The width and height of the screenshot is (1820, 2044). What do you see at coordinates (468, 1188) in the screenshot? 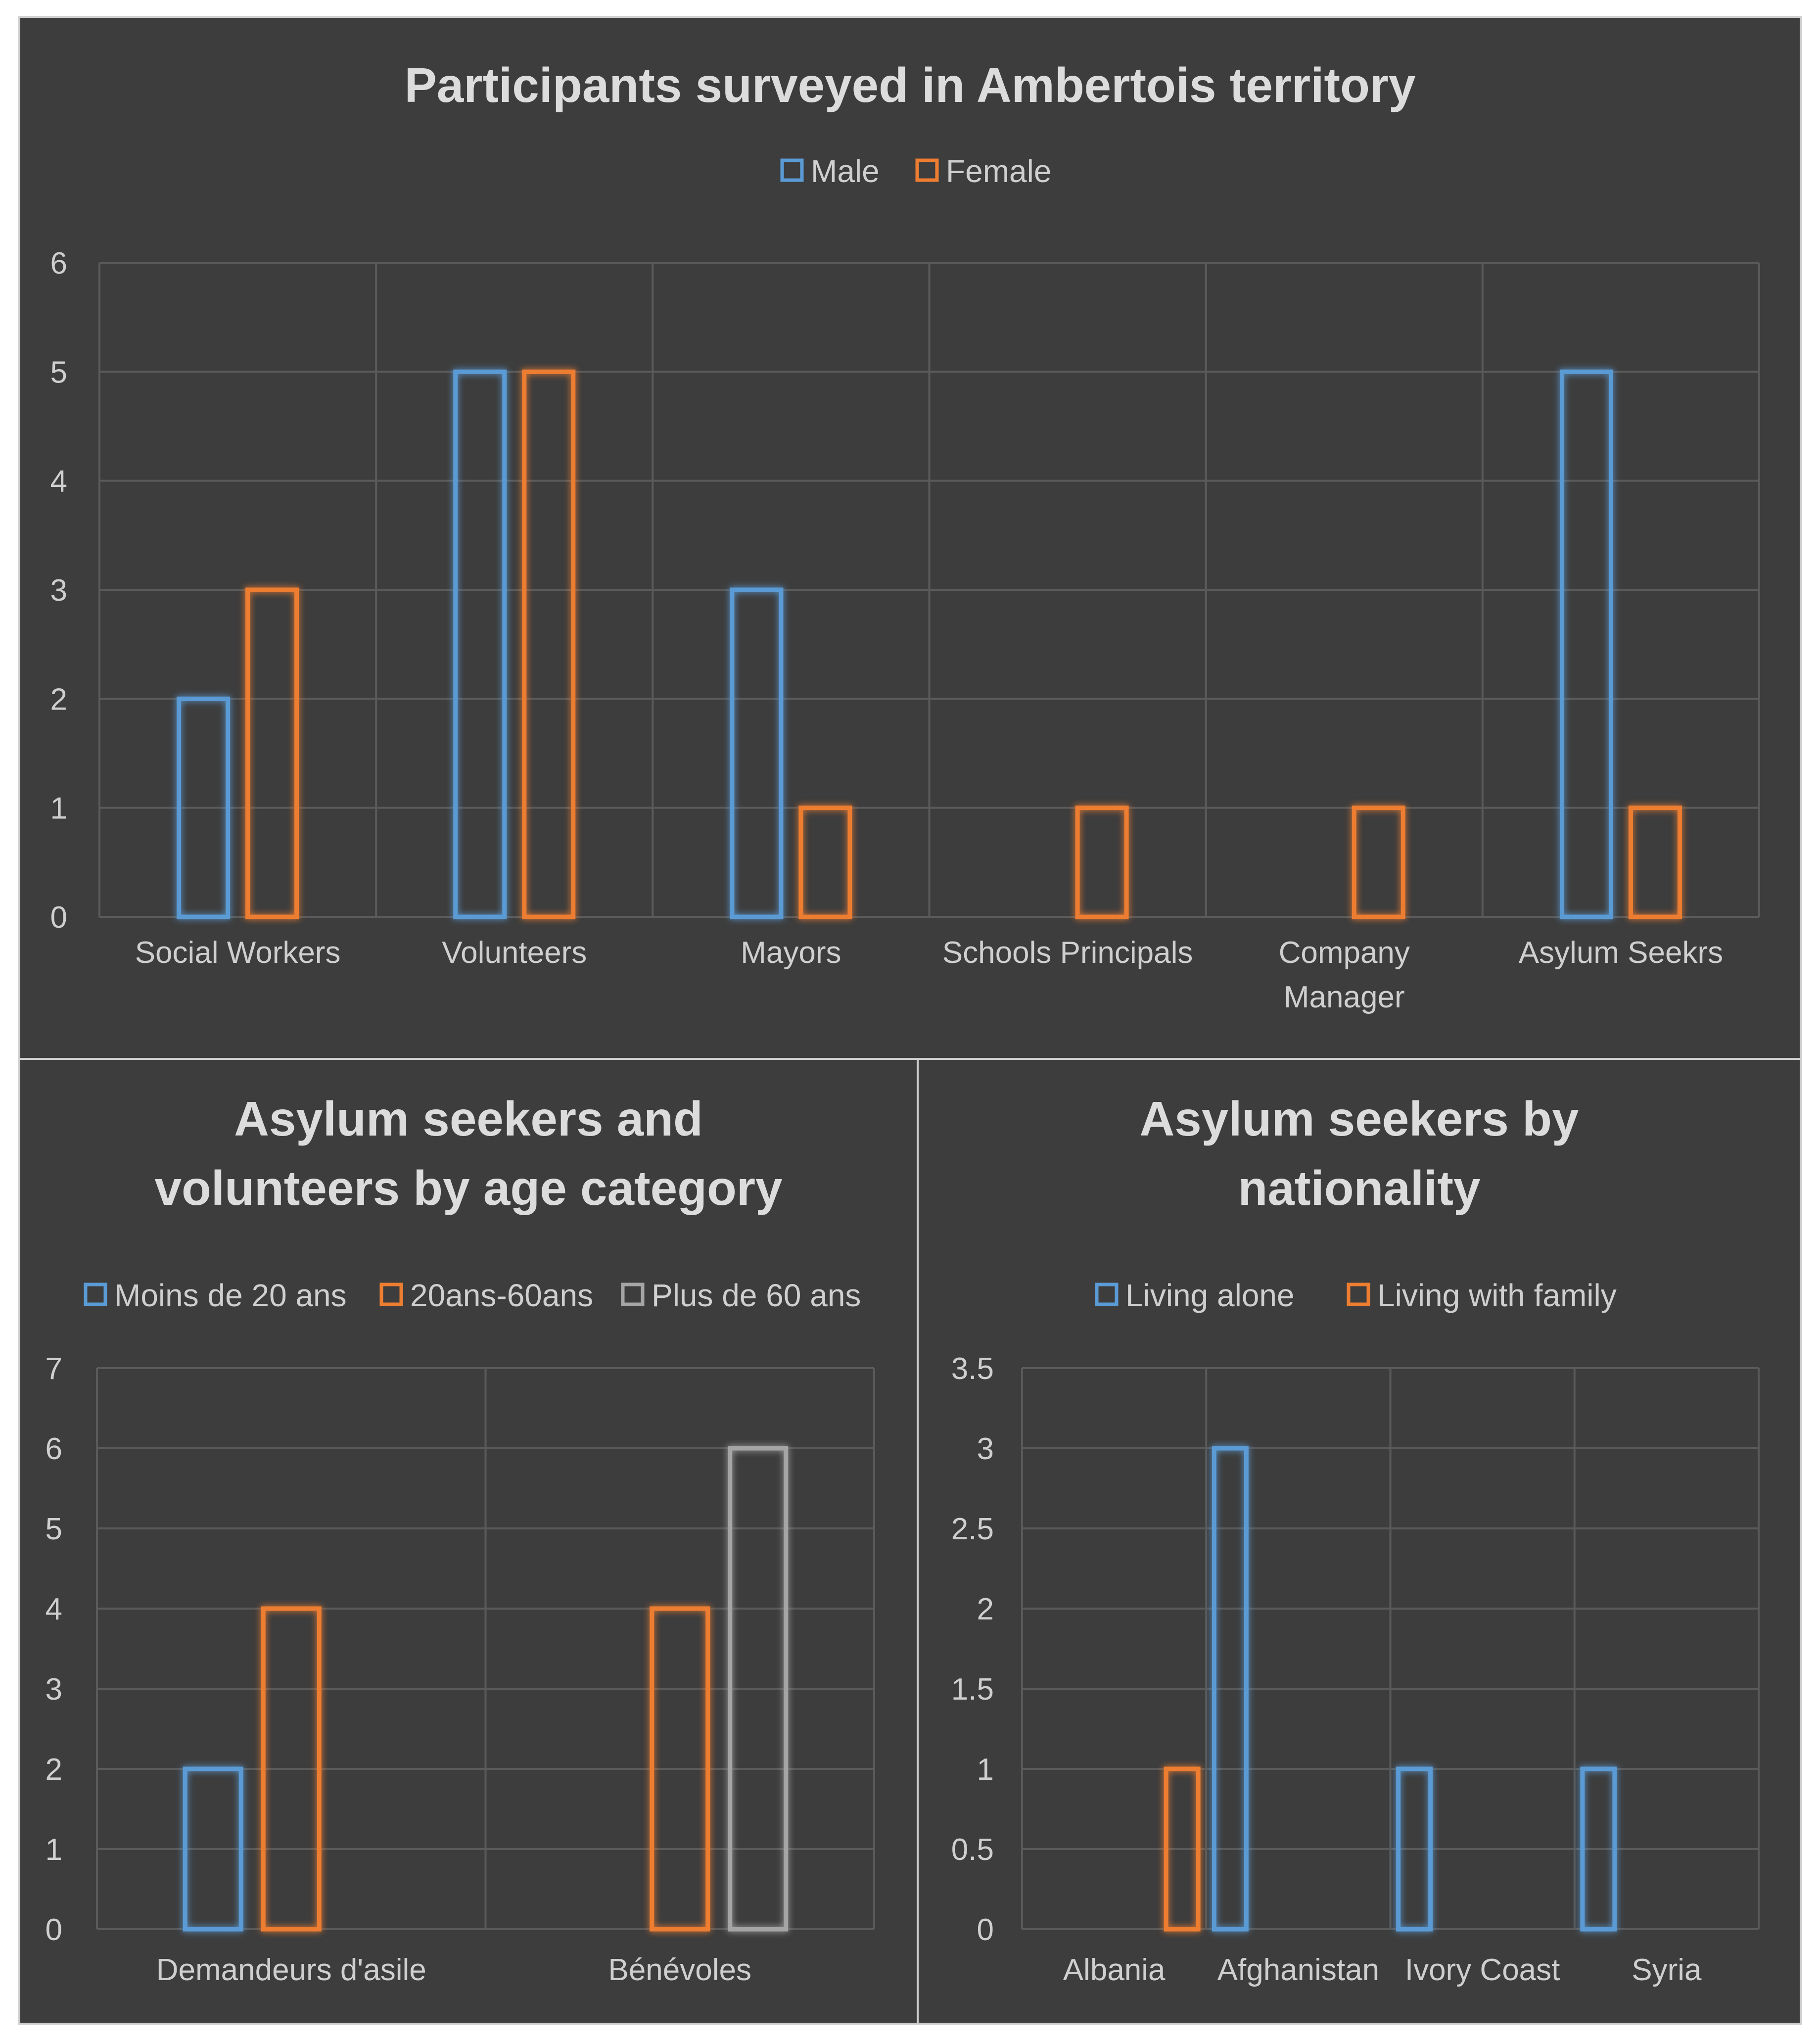
I see `chart-title-line: volunteers by age category` at bounding box center [468, 1188].